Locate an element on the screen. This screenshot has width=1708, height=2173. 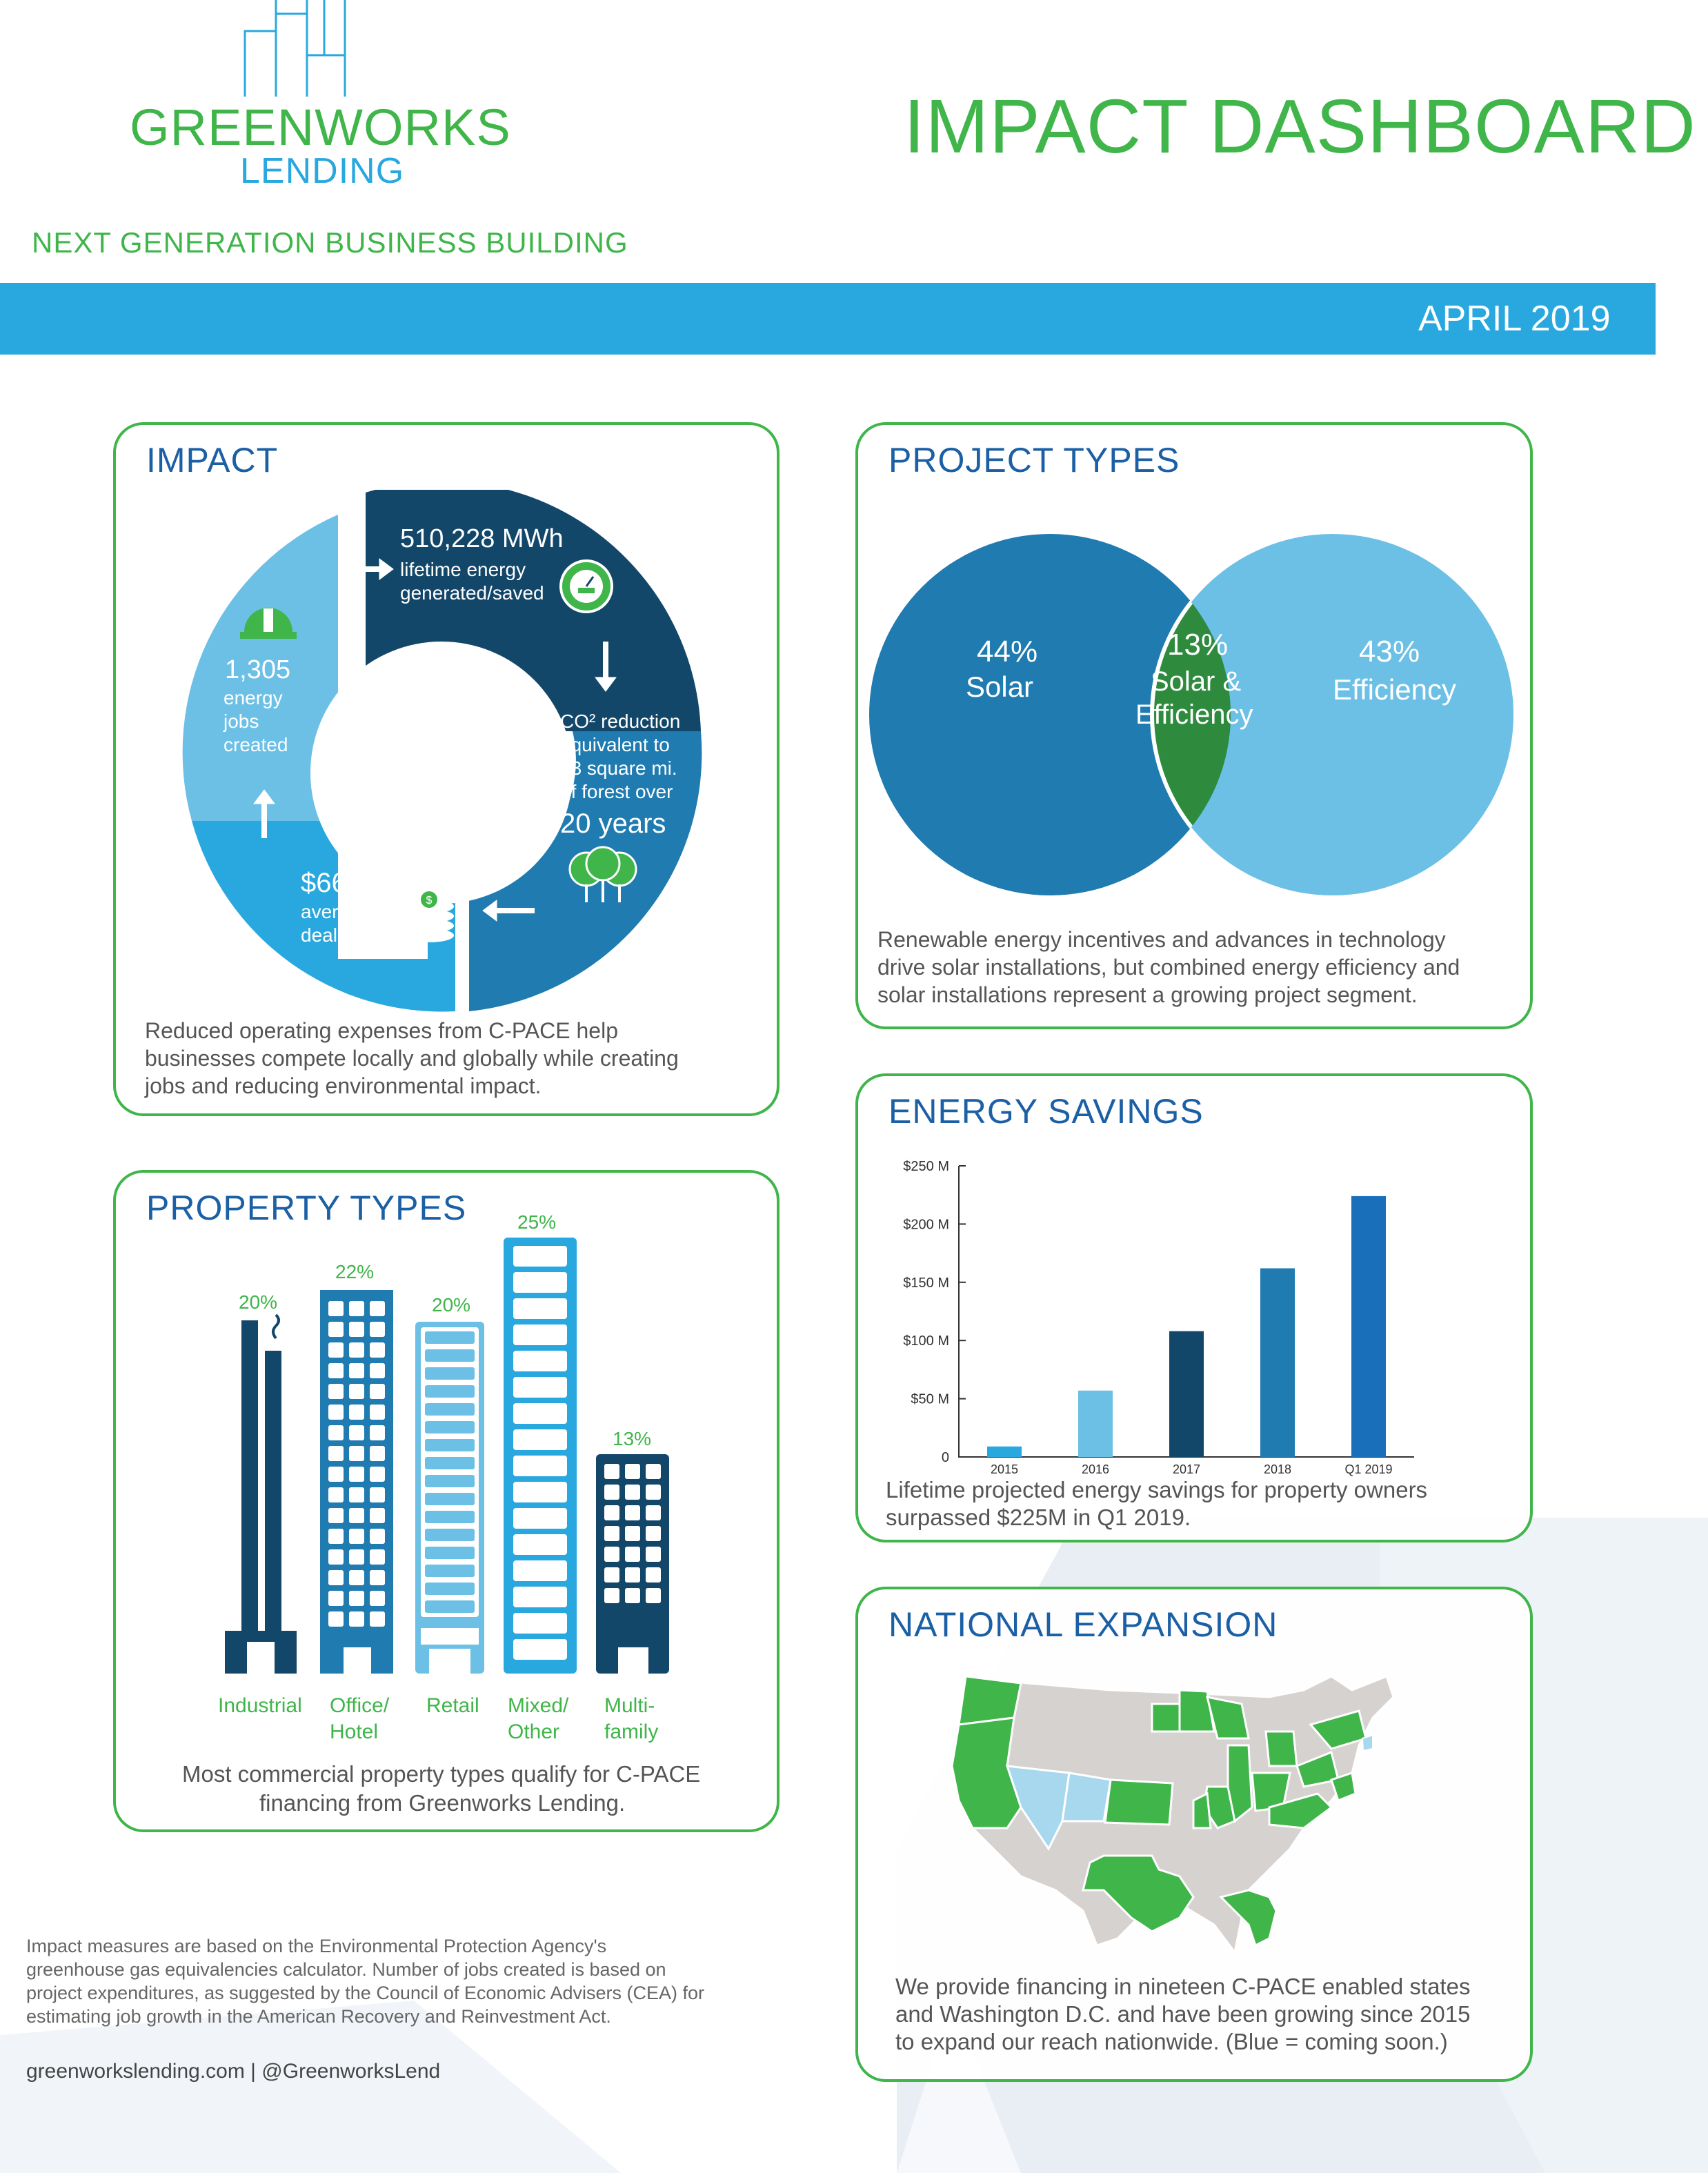
logo-wordmark: GREENWORKS is located at coordinates (320, 127).